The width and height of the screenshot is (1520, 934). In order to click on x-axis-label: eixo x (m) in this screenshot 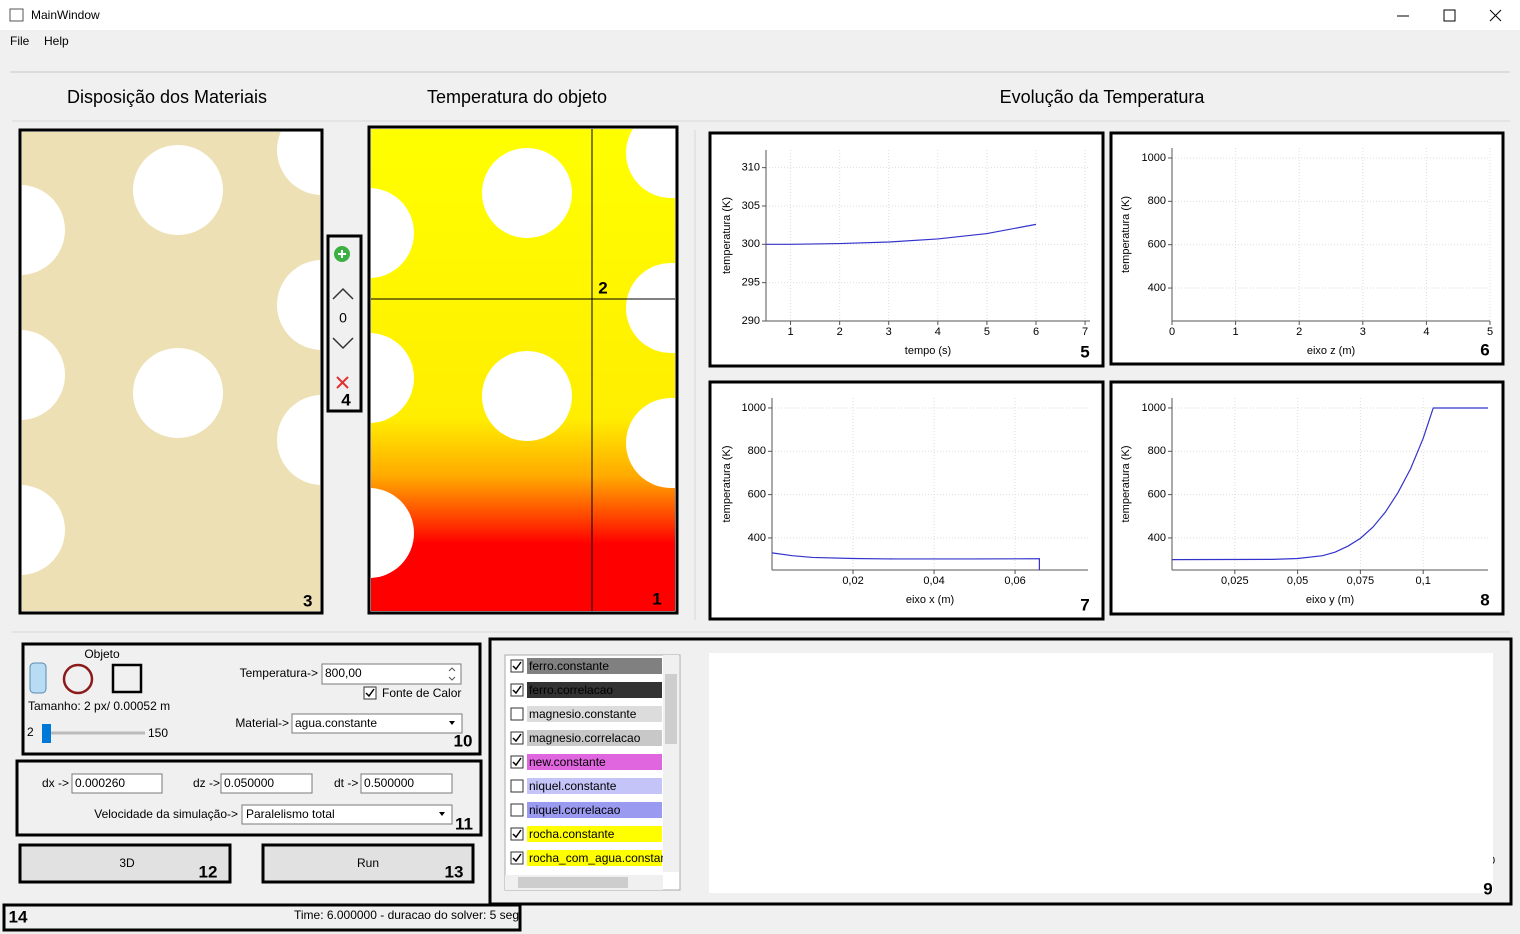, I will do `click(930, 600)`.